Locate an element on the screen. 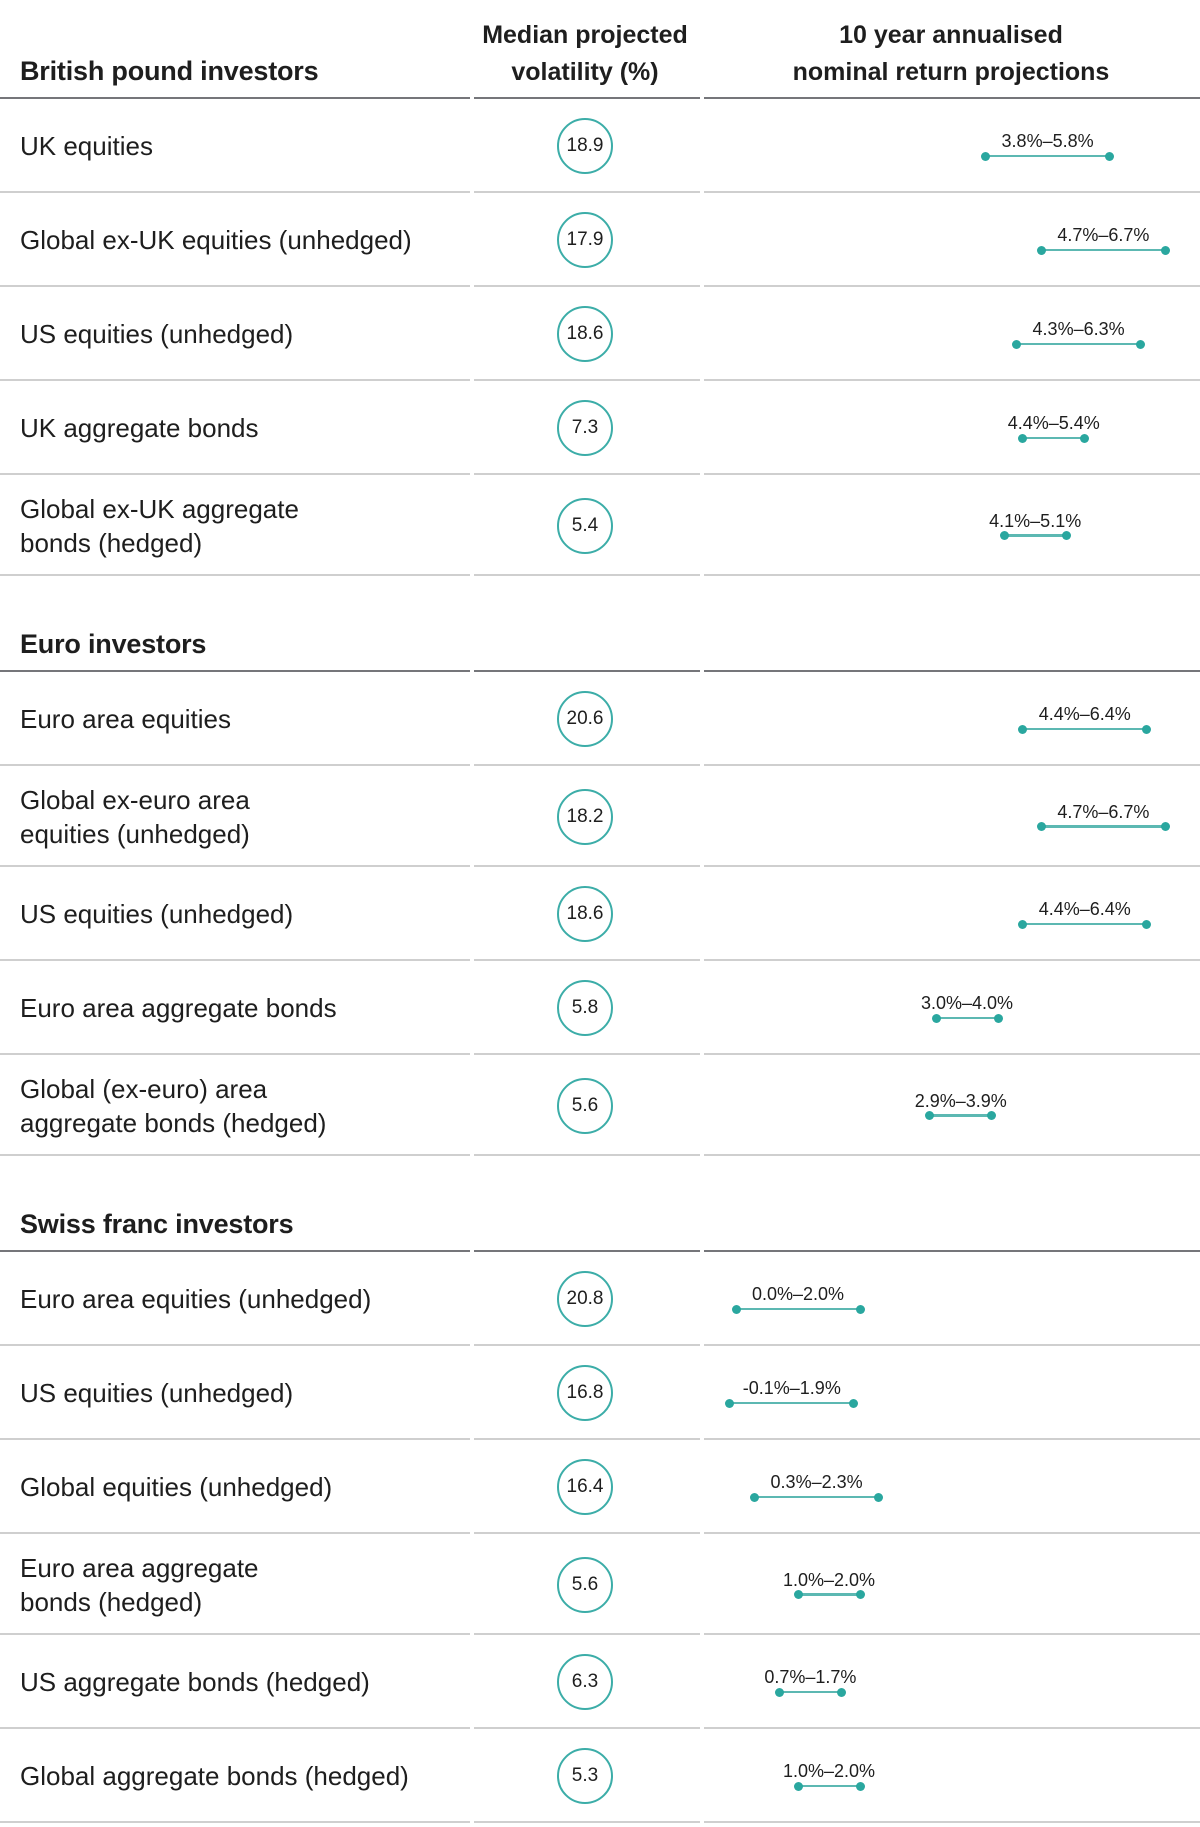 The height and width of the screenshot is (1827, 1200). volatility-badge: 6.3 is located at coordinates (585, 1682).